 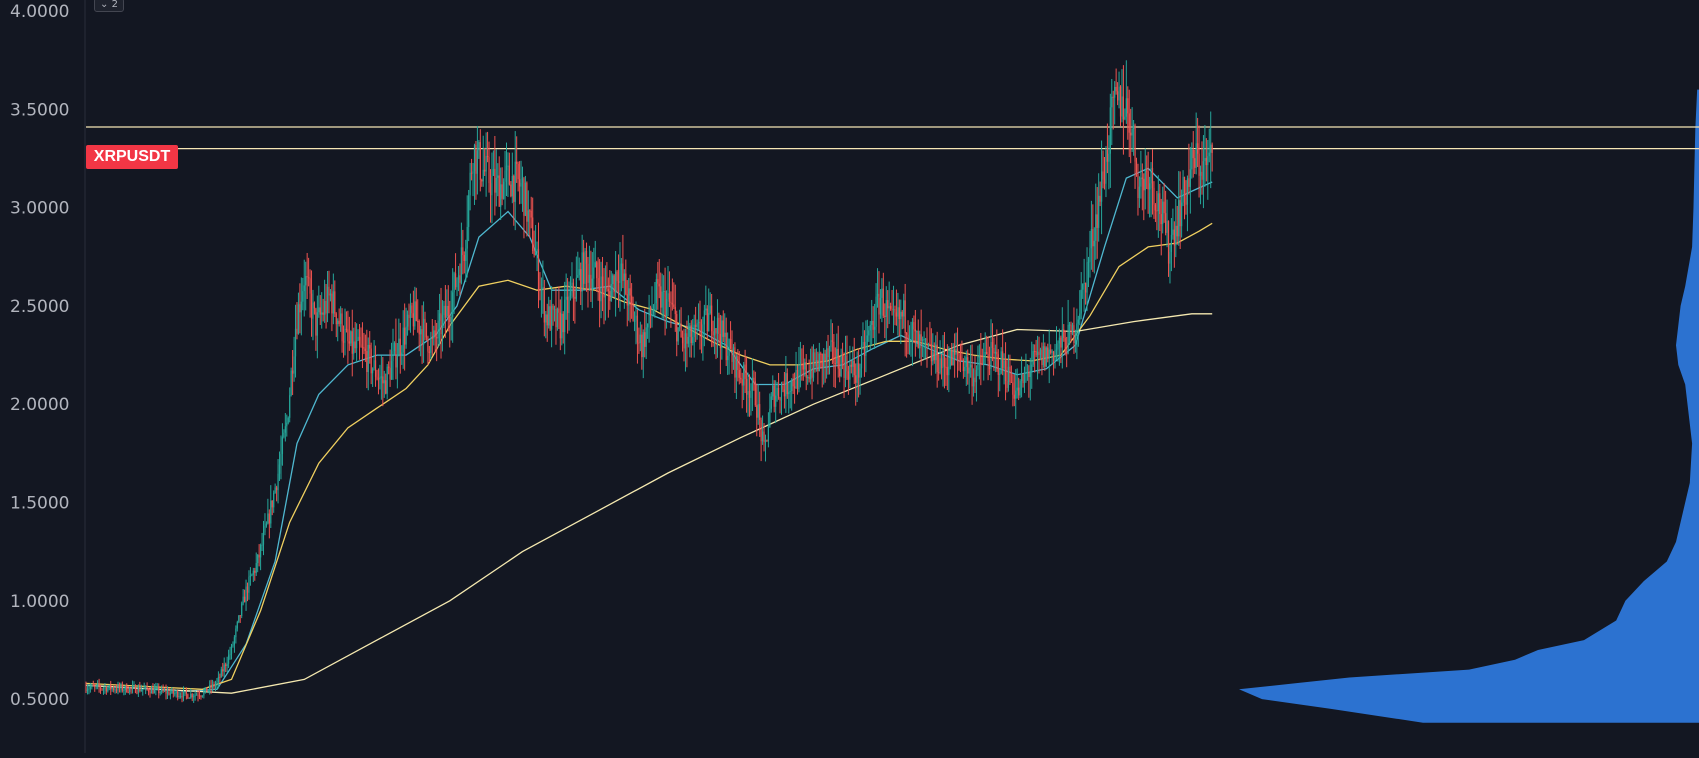 What do you see at coordinates (39, 12) in the screenshot?
I see `y-tick-label: 4.0000` at bounding box center [39, 12].